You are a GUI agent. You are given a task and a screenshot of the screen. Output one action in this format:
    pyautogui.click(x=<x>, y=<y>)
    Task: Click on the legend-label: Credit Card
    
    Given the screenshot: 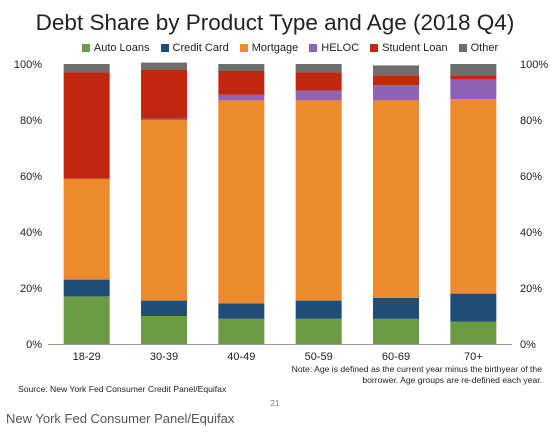 What is the action you would take?
    pyautogui.click(x=200, y=48)
    